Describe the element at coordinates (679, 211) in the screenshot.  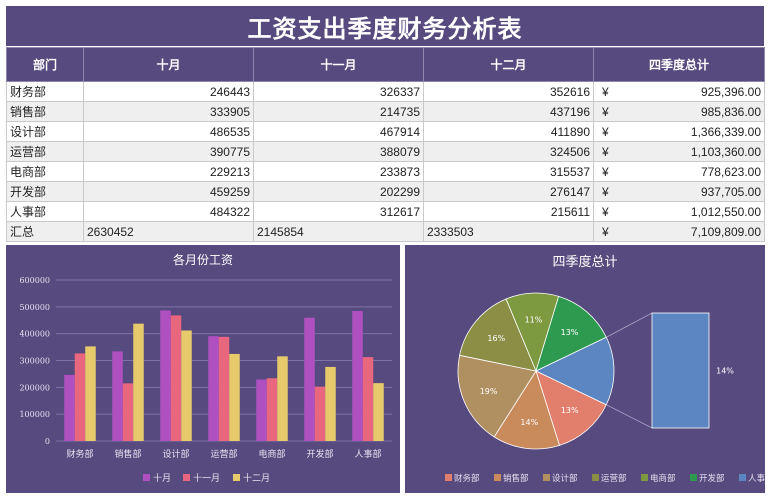
I see `total-cell: ¥1,012,550.00` at that location.